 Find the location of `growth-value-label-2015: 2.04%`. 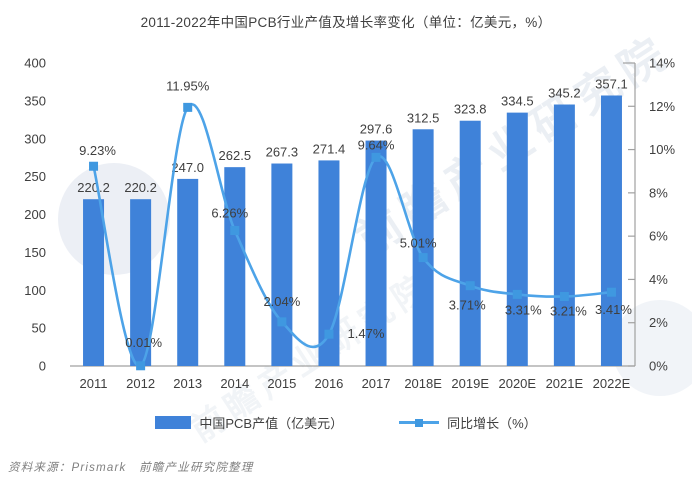

growth-value-label-2015: 2.04% is located at coordinates (281, 301).